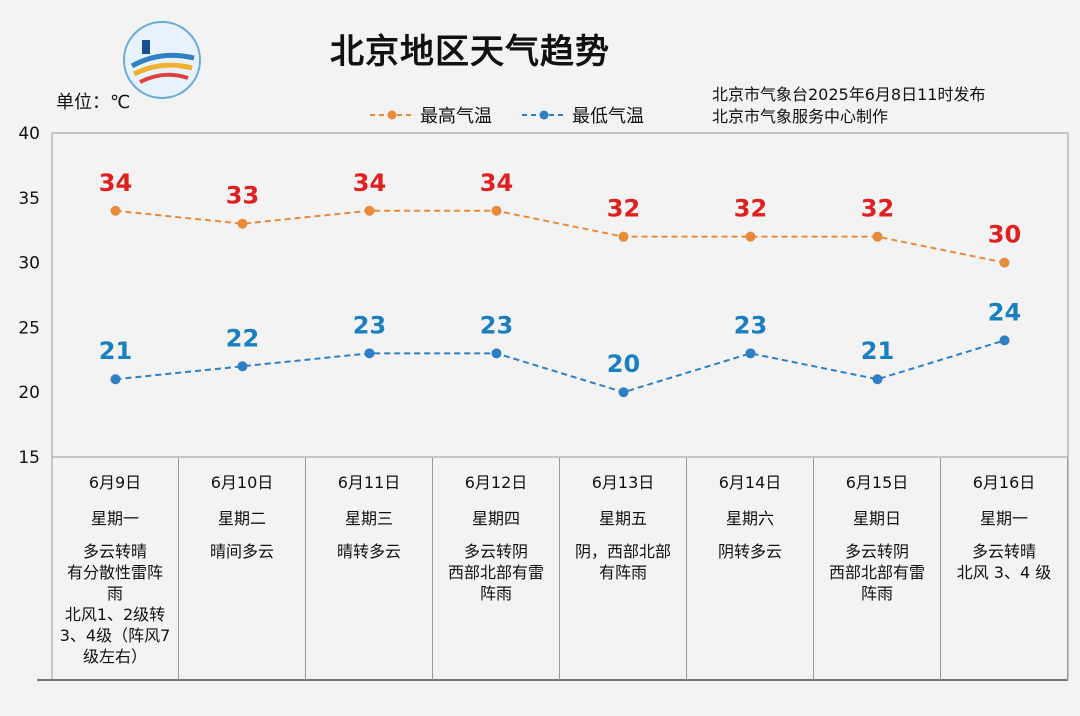 This screenshot has width=1080, height=716. What do you see at coordinates (623, 364) in the screenshot?
I see `data-label: 20` at bounding box center [623, 364].